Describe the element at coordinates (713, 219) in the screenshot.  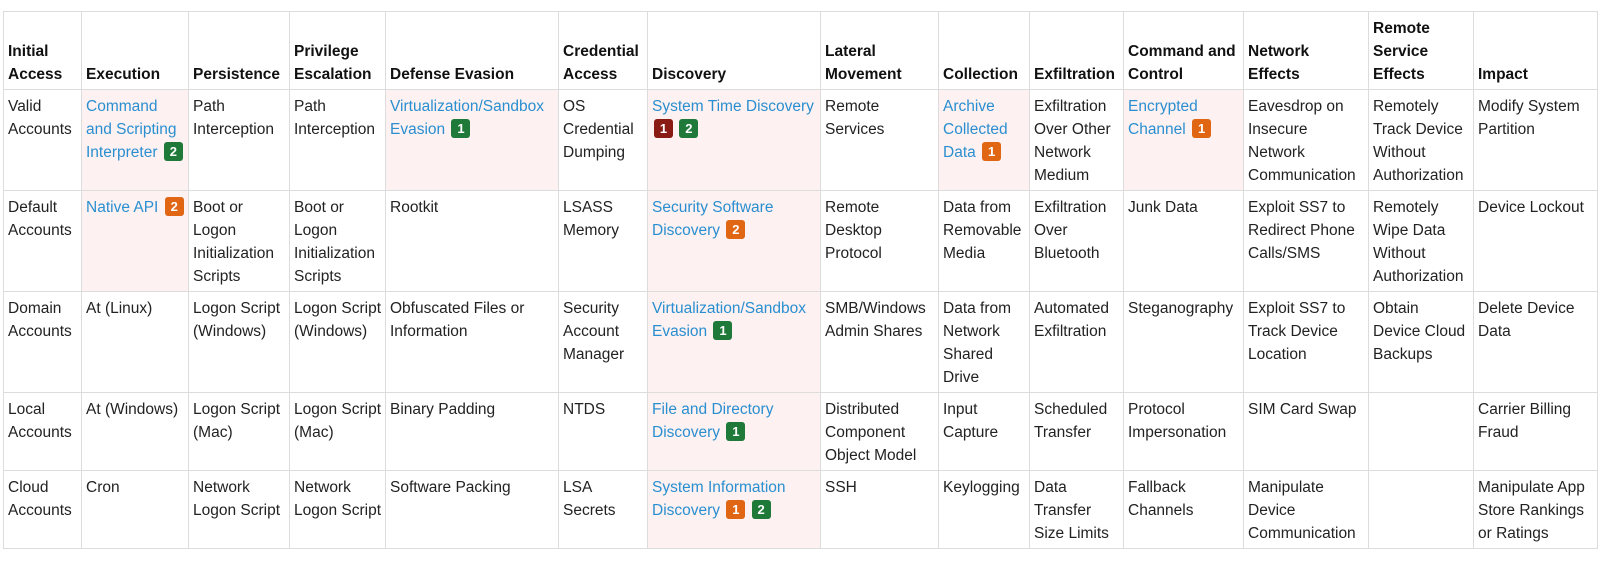
I see `technique-link: Security Software Discovery` at that location.